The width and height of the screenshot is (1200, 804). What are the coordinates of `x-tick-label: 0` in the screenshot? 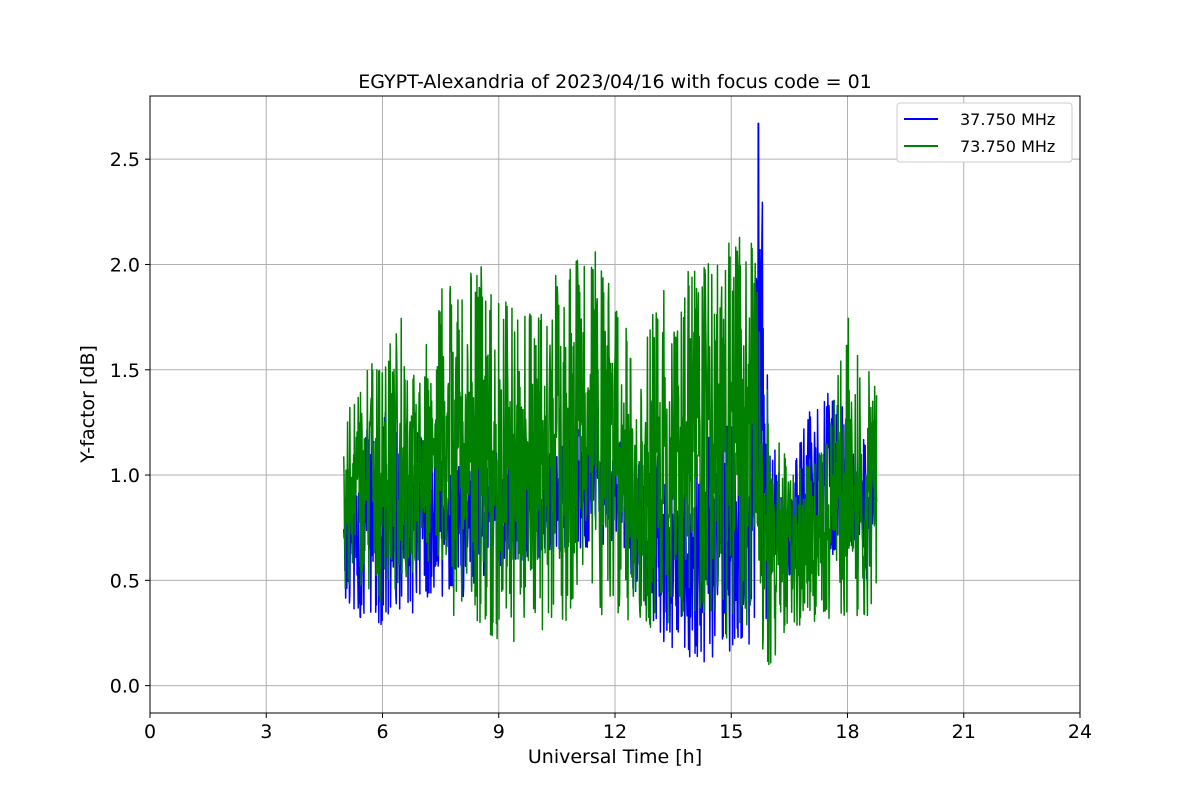 It's located at (150, 732).